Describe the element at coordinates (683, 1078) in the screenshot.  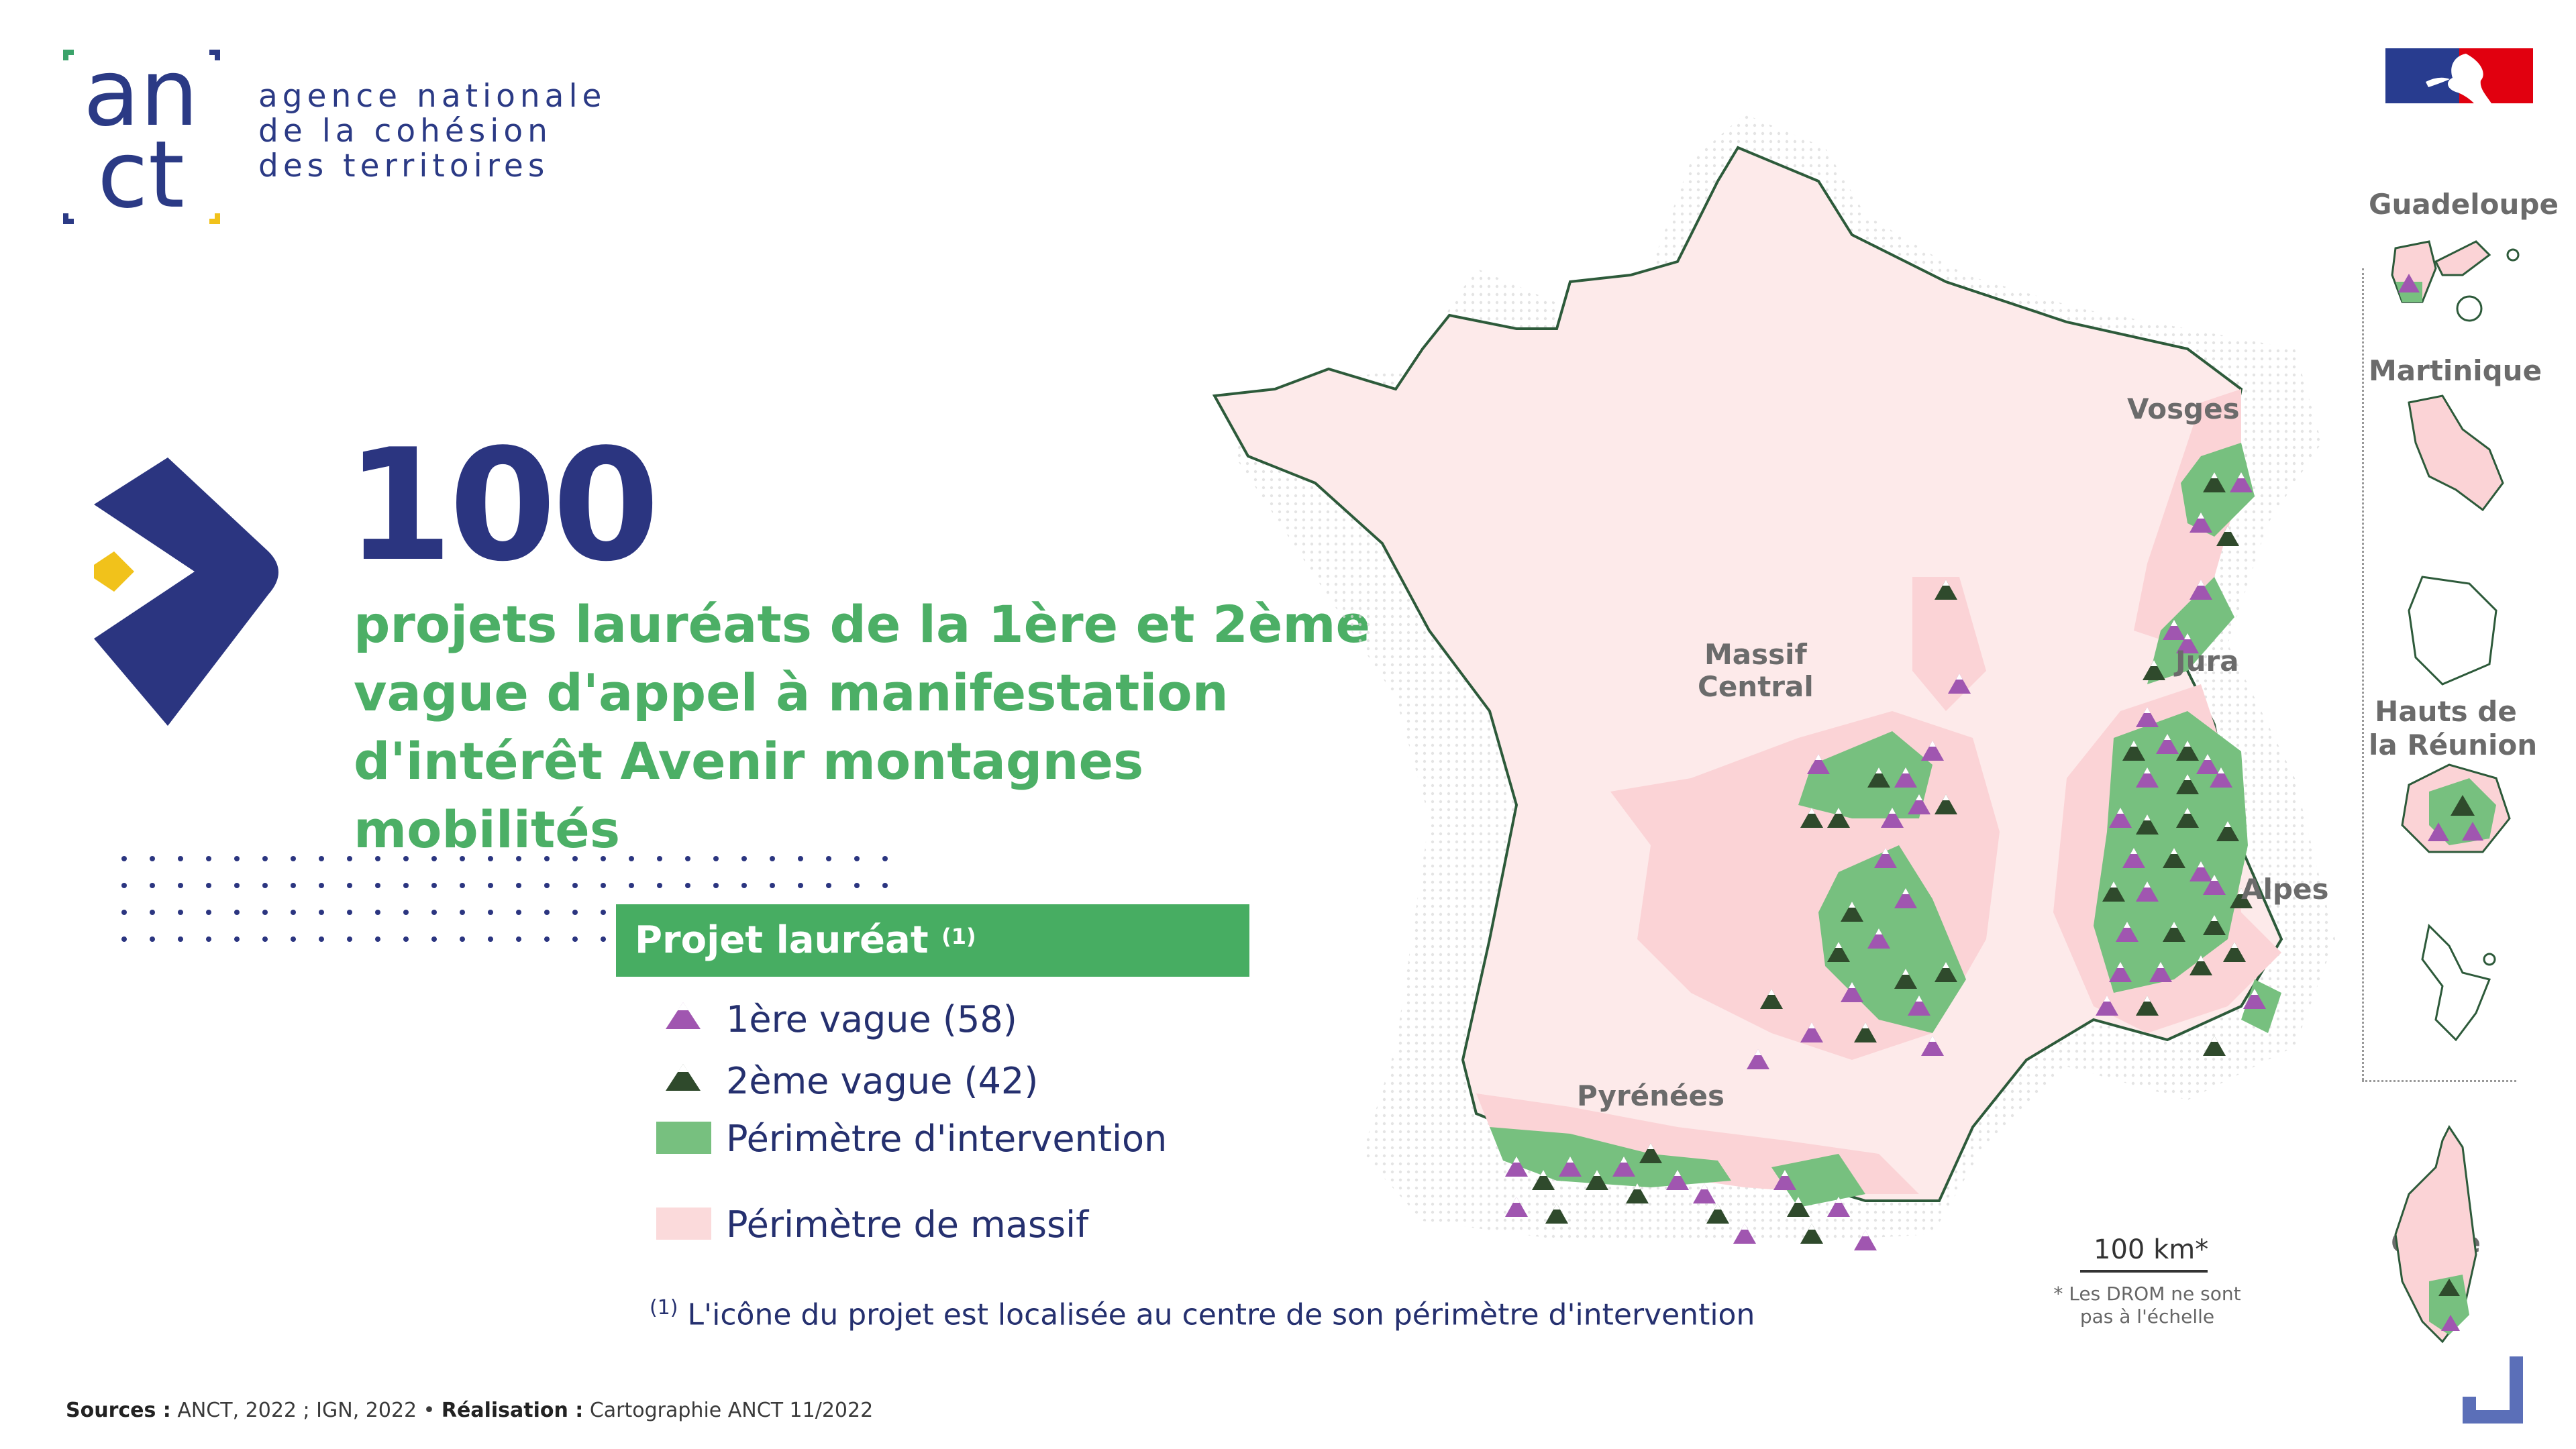
I see `legend-wave2-icon` at that location.